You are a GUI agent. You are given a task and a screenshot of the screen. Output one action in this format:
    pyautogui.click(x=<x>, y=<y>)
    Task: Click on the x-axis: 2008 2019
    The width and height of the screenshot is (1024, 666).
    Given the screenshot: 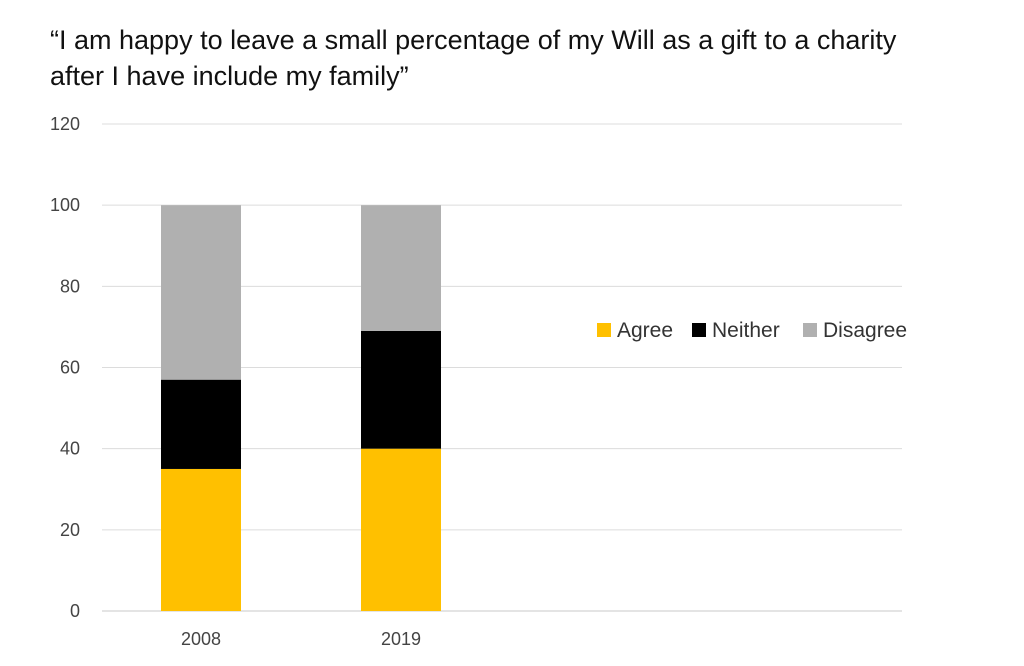 What is the action you would take?
    pyautogui.click(x=301, y=639)
    